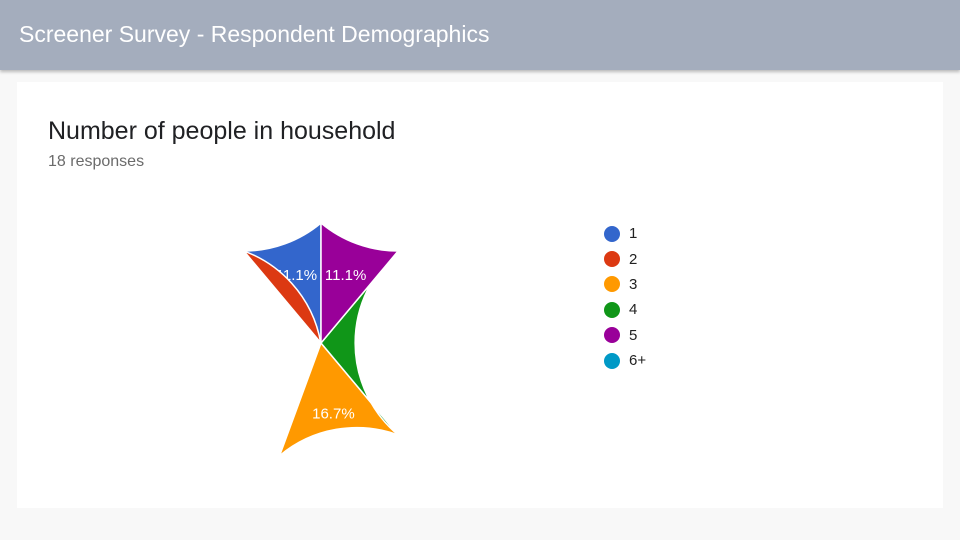 The image size is (960, 540). What do you see at coordinates (250, 355) in the screenshot?
I see `slice-label-2: 33.3%` at bounding box center [250, 355].